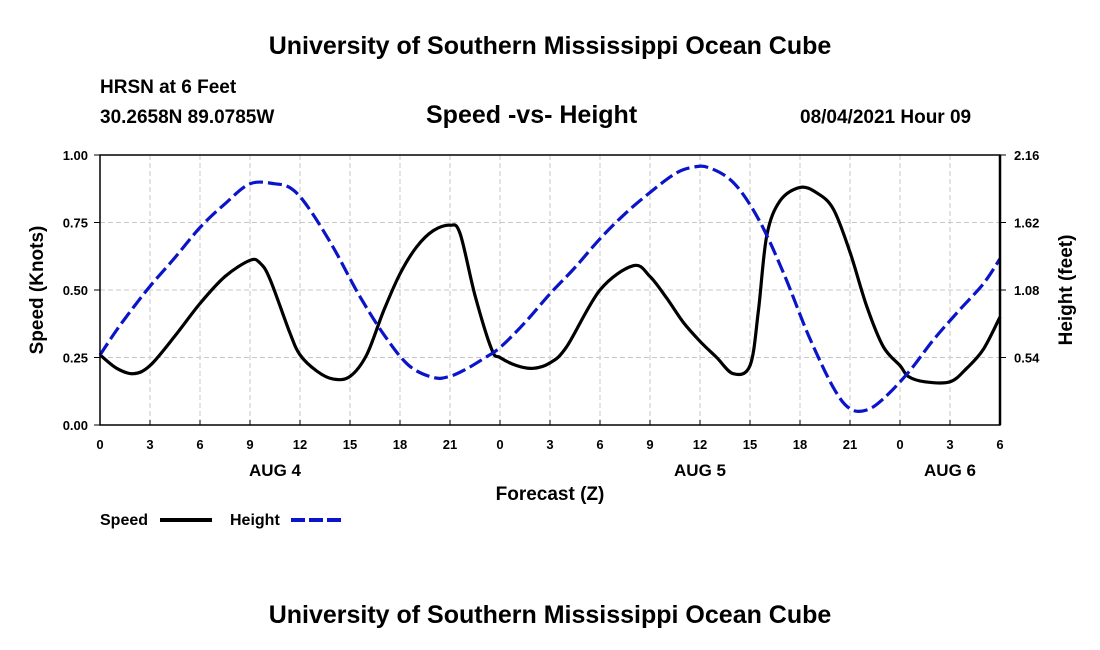 This screenshot has width=1100, height=650. I want to click on y-right-tick-label: 1.08, so click(1026, 290).